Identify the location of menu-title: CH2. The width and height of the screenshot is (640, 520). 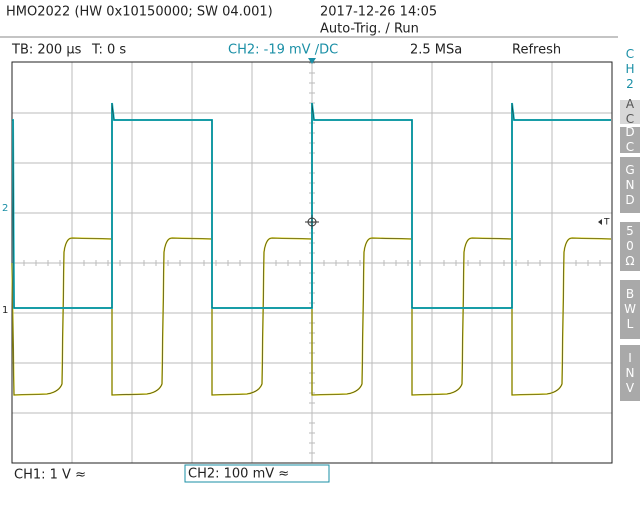
(630, 70).